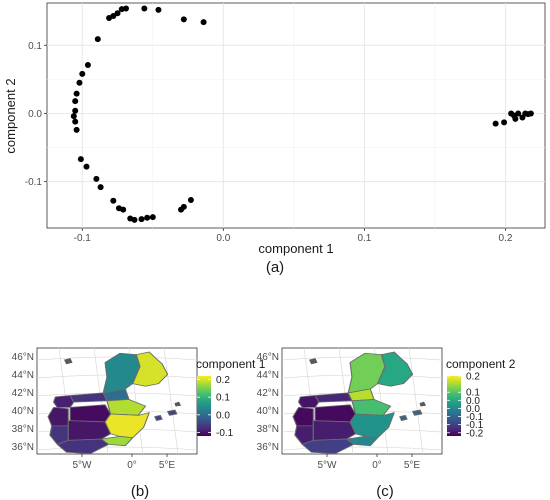  I want to click on y-axis-title: component 2, so click(10, 115).